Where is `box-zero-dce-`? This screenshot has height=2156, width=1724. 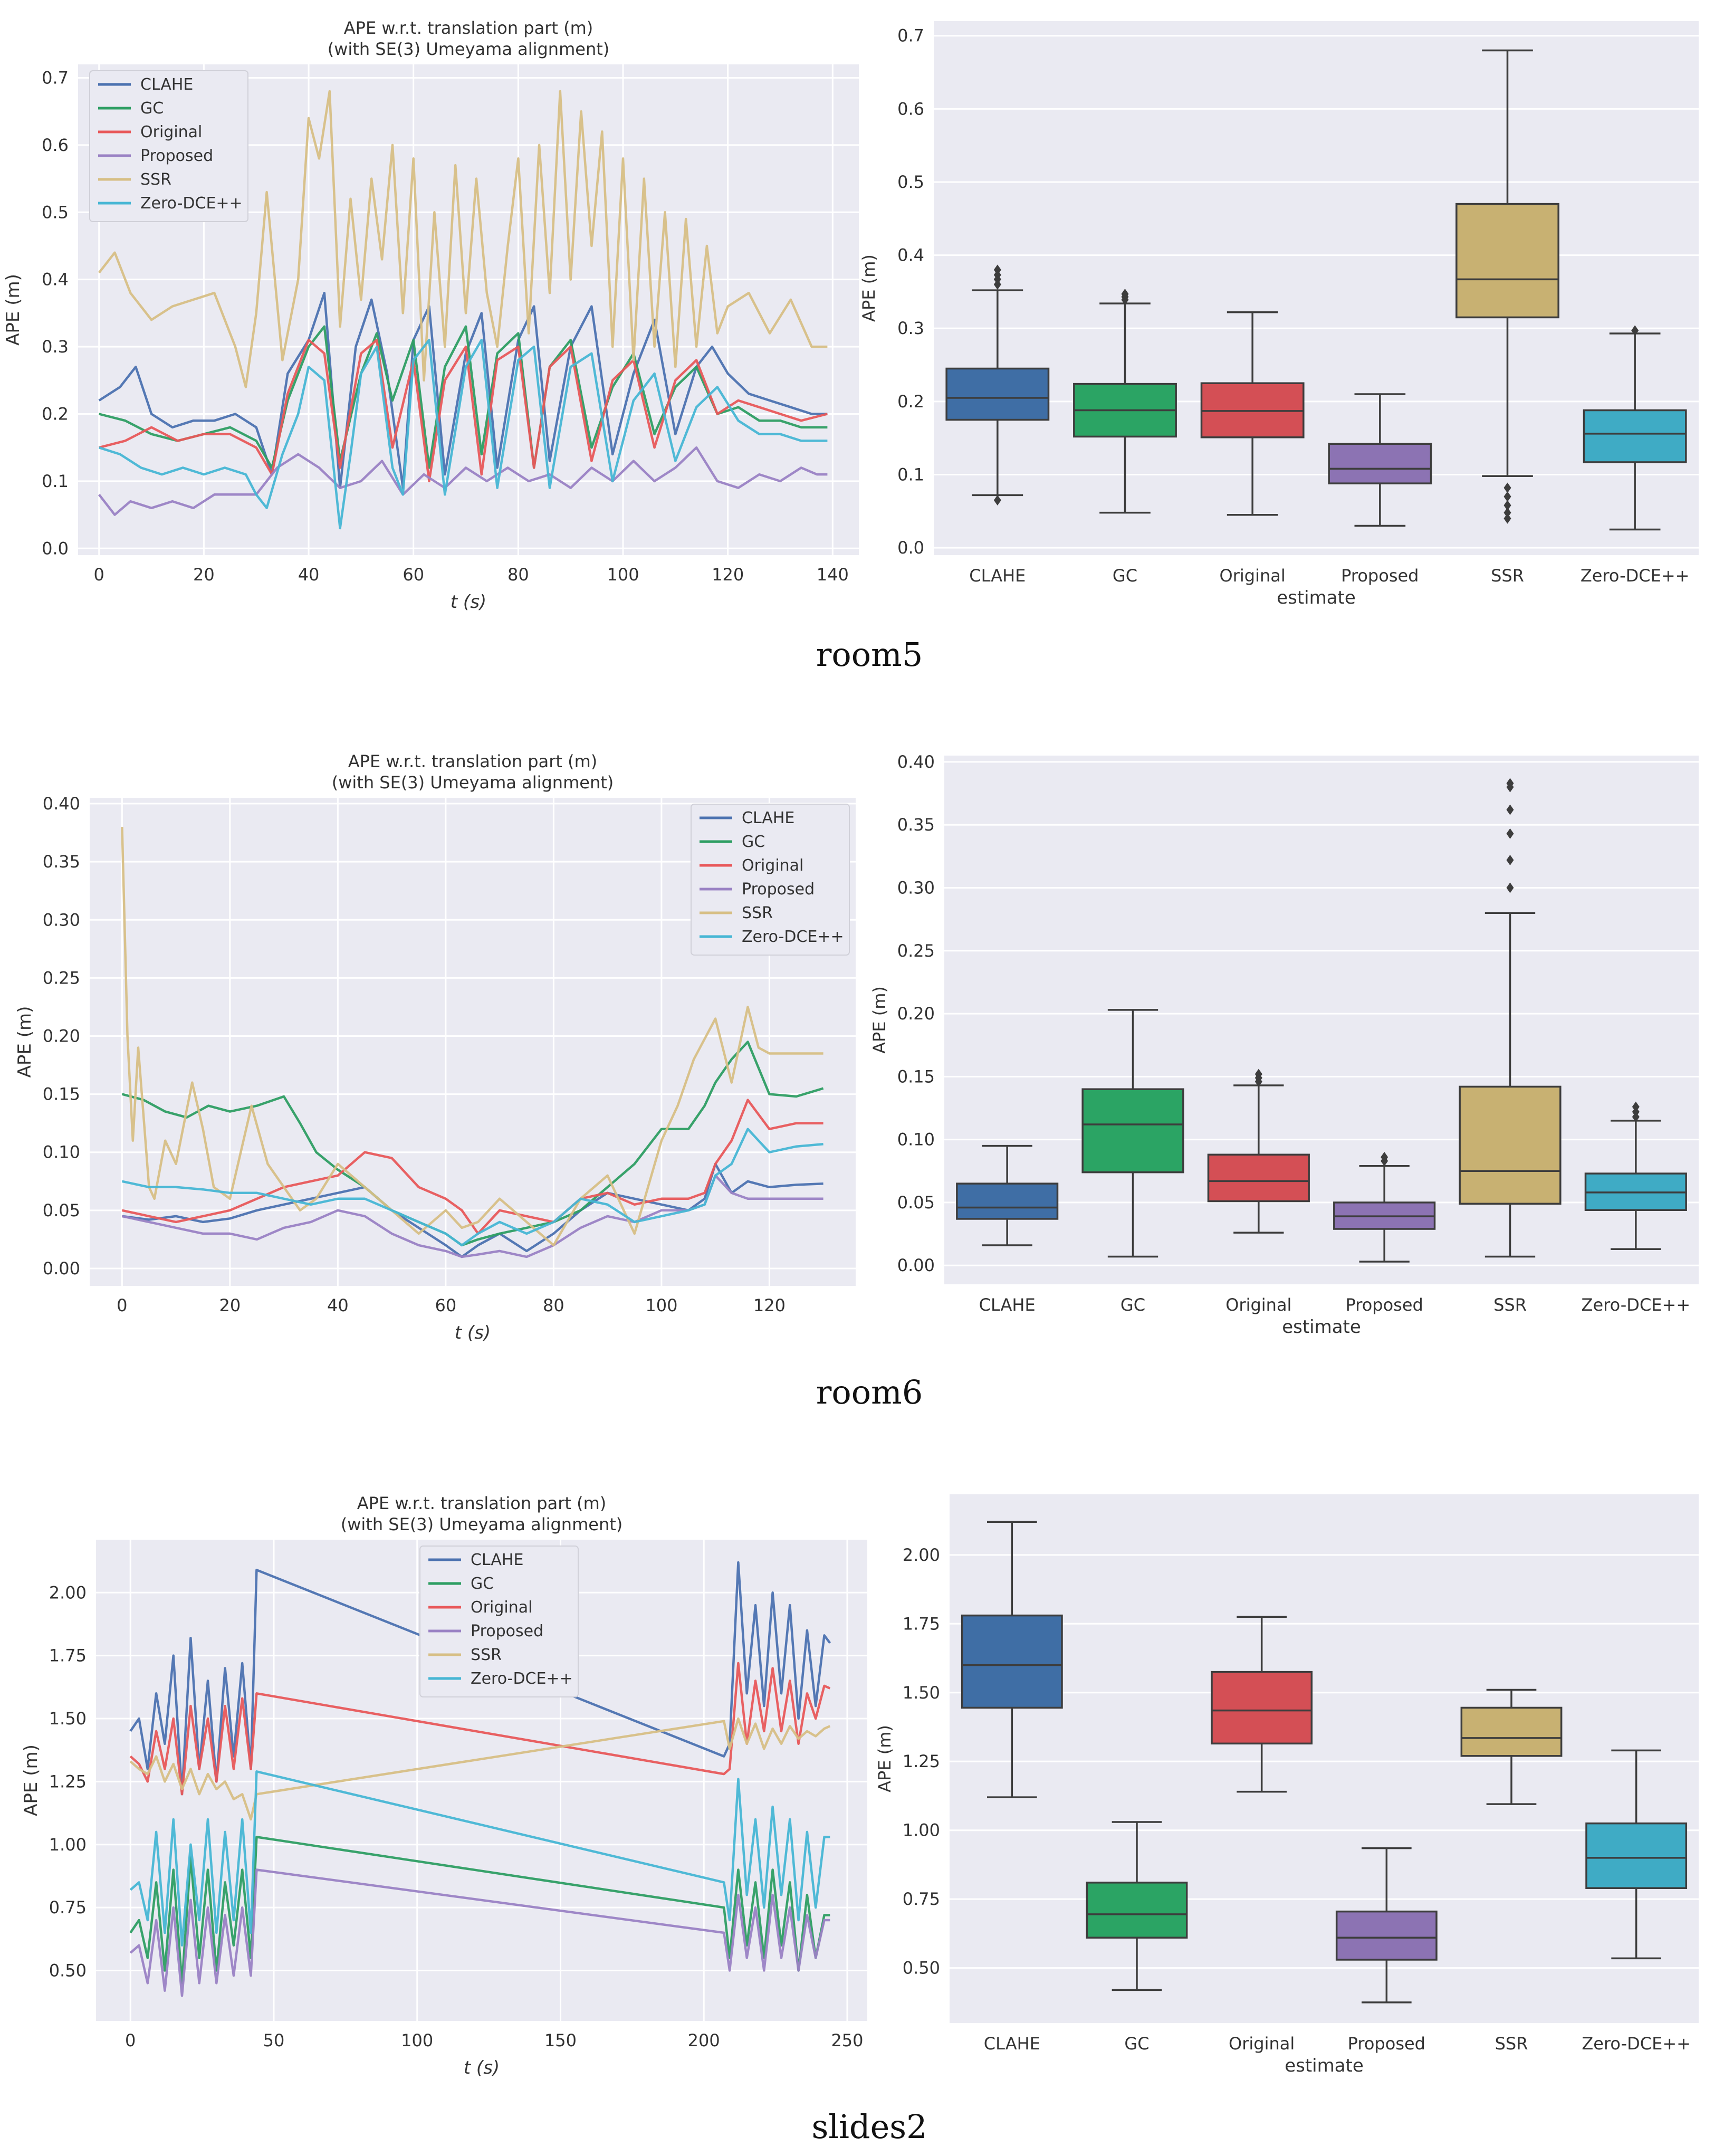 box-zero-dce- is located at coordinates (1637, 1854).